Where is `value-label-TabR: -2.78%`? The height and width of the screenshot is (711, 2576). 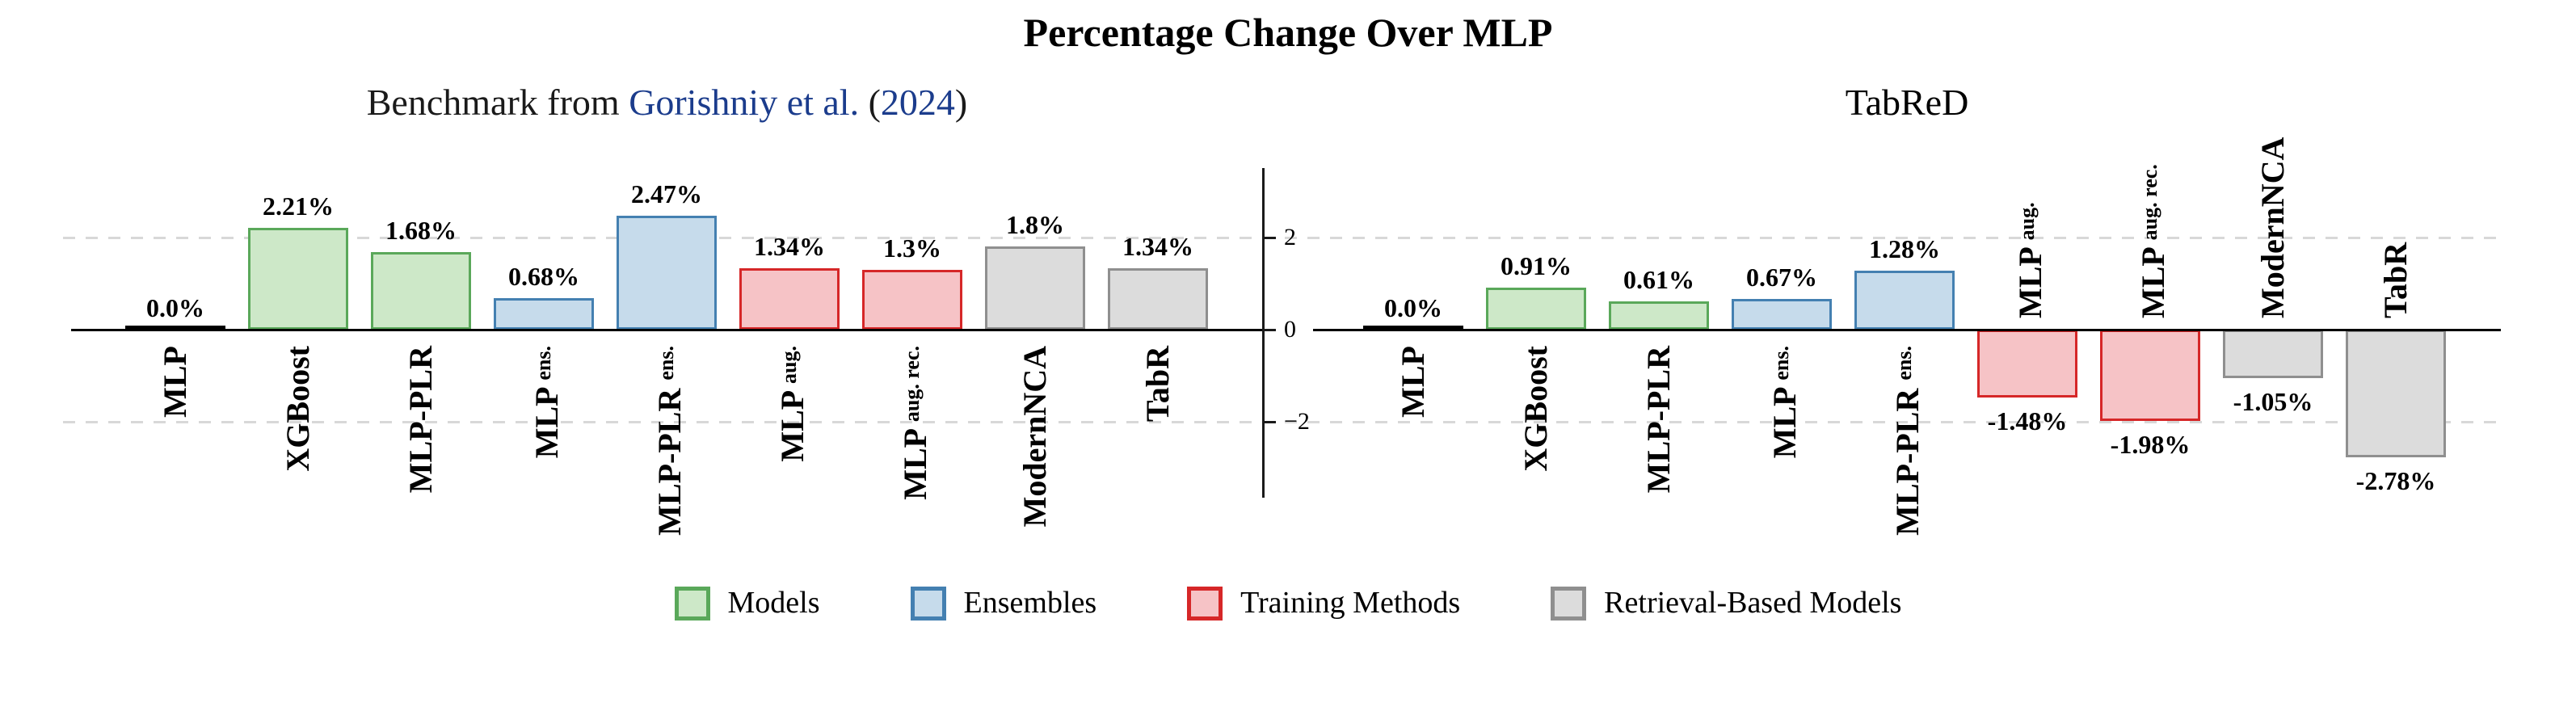
value-label-TabR: -2.78% is located at coordinates (2395, 480).